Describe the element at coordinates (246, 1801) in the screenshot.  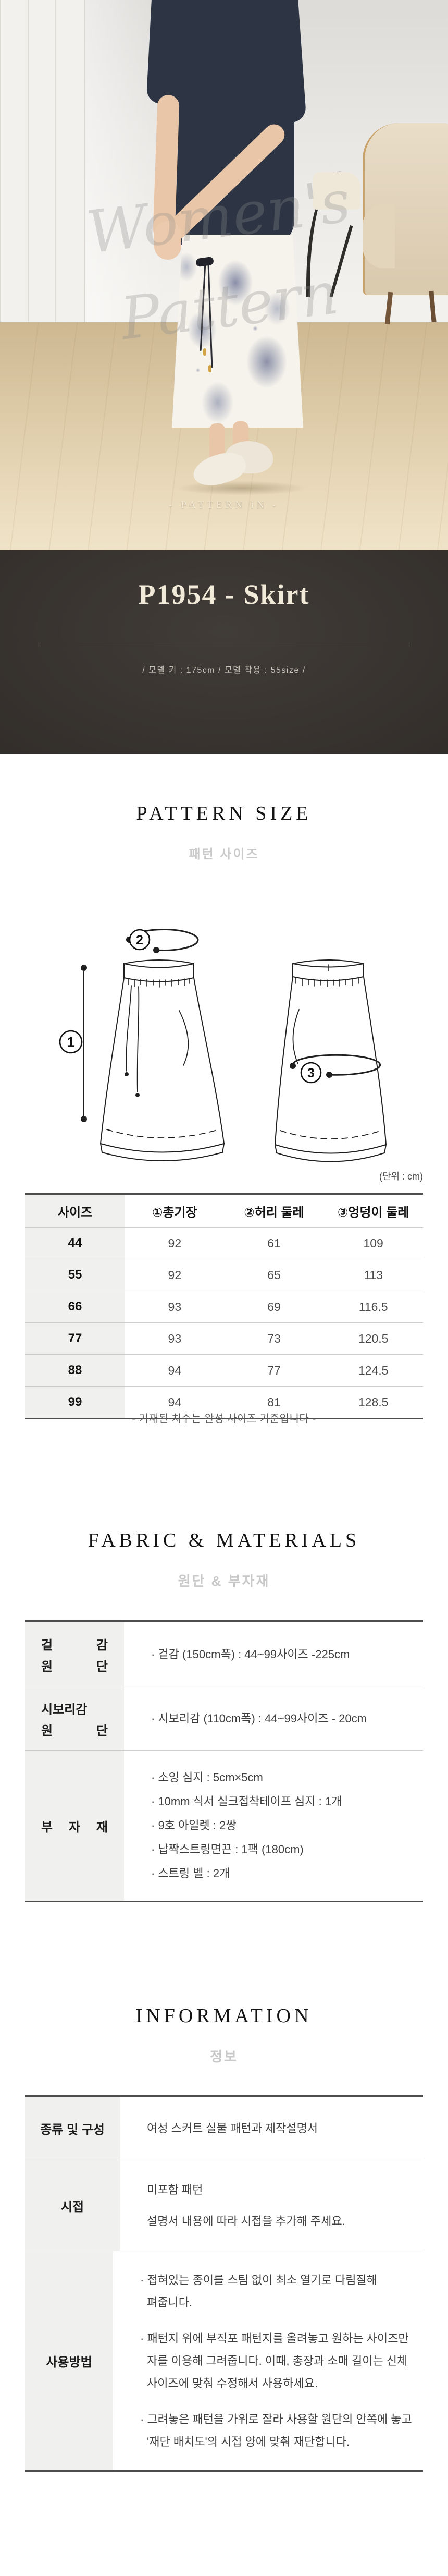
I see `spec-item: · 10mm 식서 실크접착테이프 심지 : 1개` at that location.